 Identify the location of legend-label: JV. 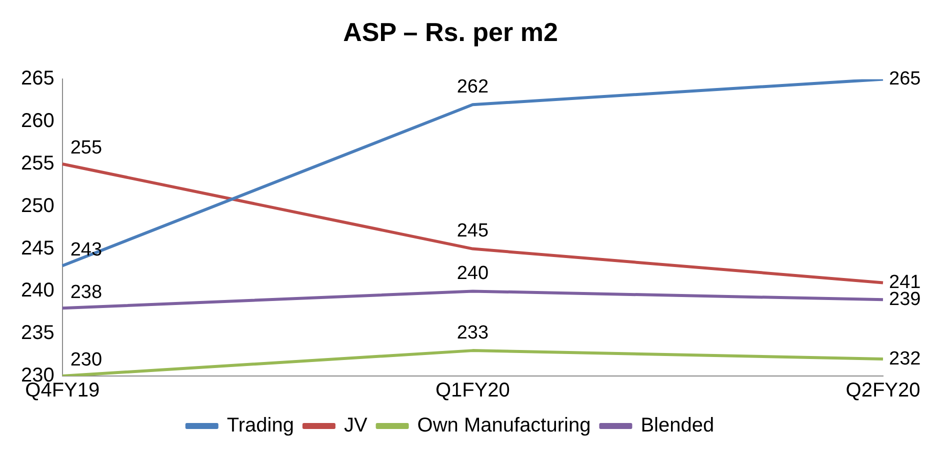
(356, 425).